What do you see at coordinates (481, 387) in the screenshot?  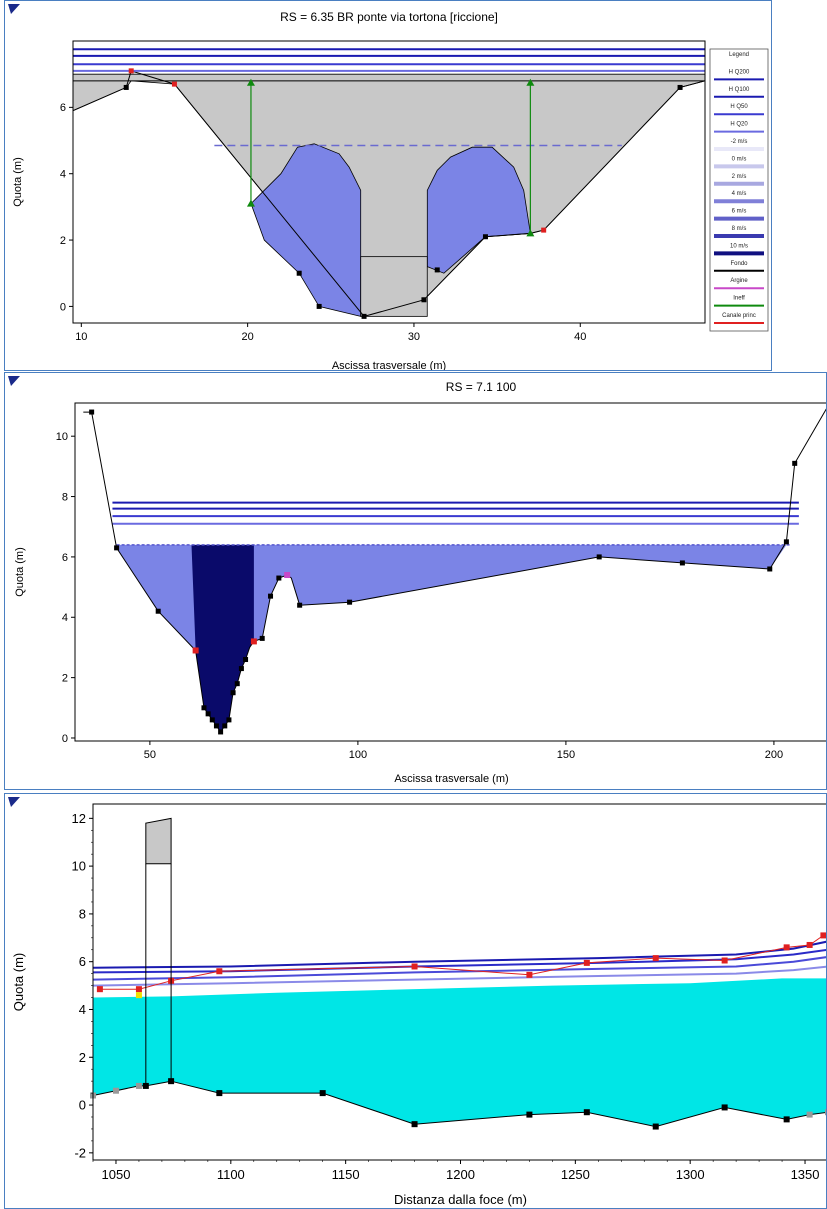 I see `chart-title: RS = 7.1 100` at bounding box center [481, 387].